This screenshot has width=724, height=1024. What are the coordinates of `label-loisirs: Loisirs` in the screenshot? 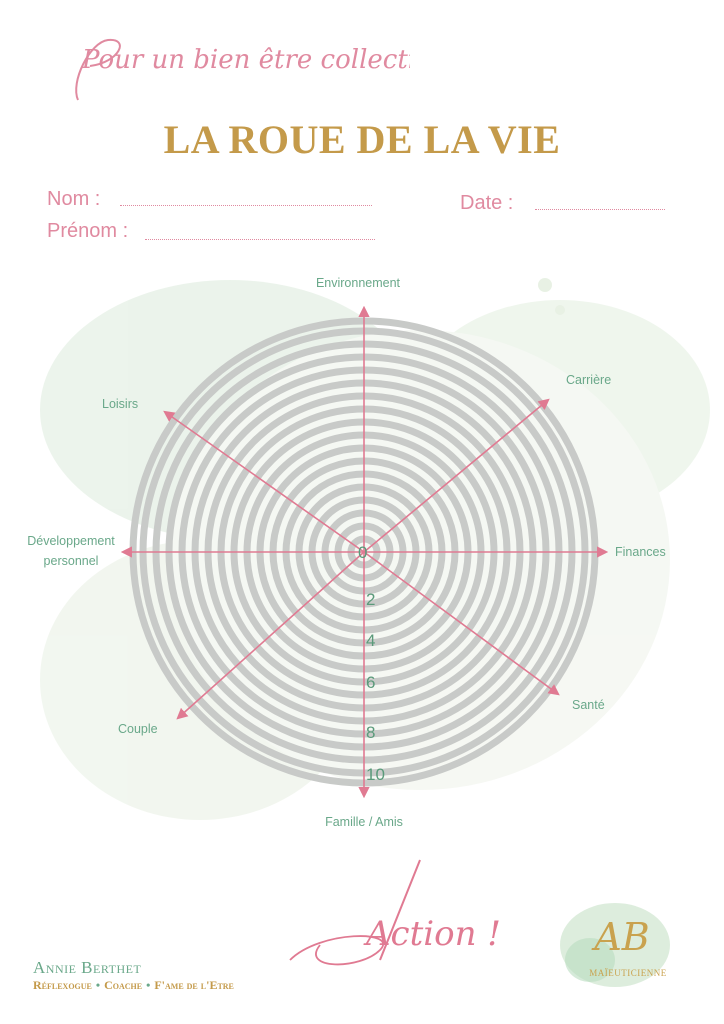 It's located at (120, 404).